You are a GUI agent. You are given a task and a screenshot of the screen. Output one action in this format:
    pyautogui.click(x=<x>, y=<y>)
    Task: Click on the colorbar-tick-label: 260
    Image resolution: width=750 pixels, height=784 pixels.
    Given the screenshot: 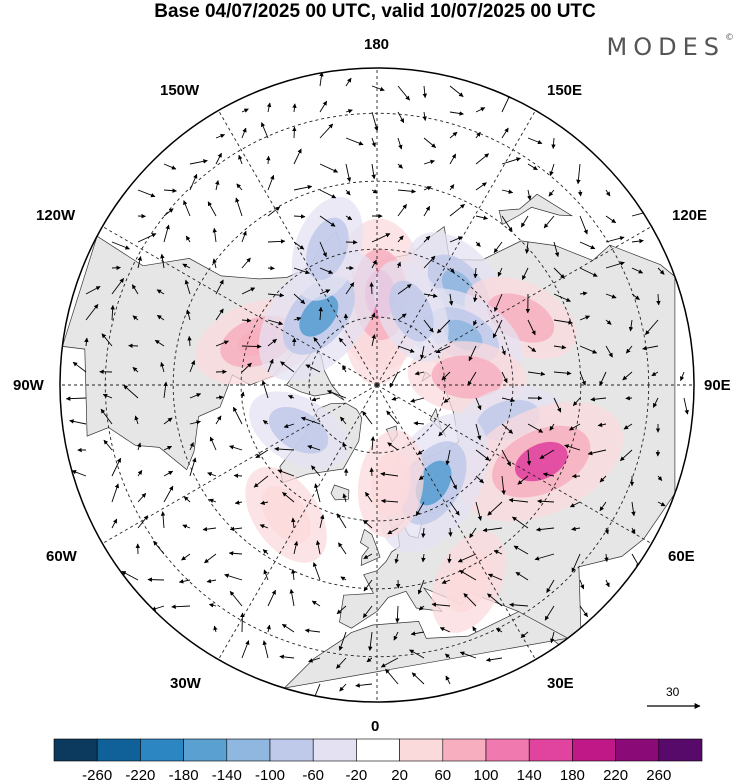 What is the action you would take?
    pyautogui.click(x=658, y=775)
    